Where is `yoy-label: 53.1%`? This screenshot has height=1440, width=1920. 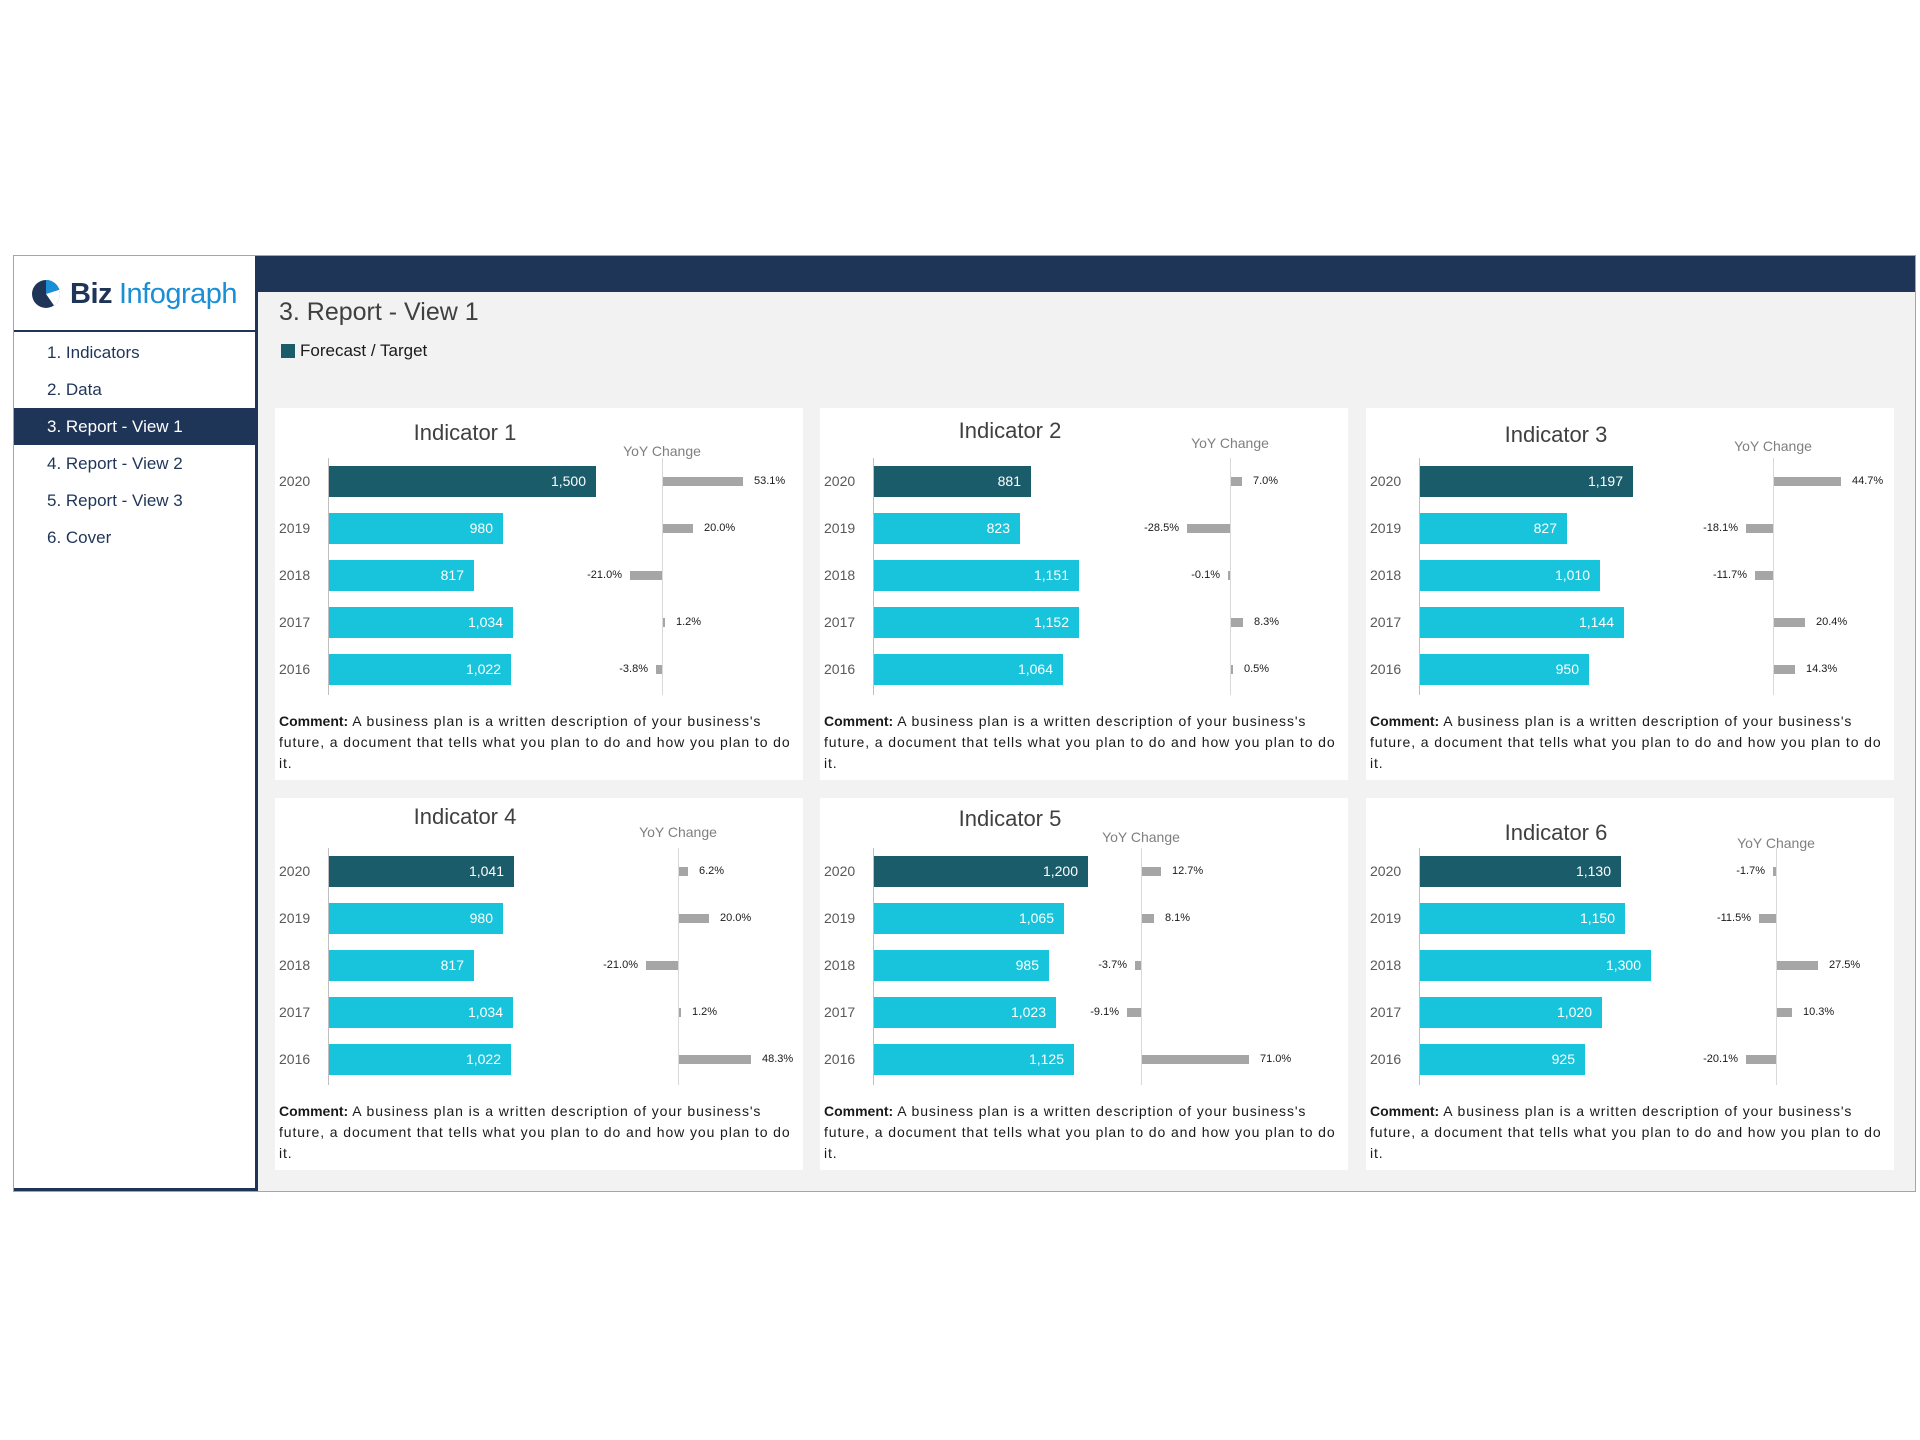
yoy-label: 53.1% is located at coordinates (770, 481).